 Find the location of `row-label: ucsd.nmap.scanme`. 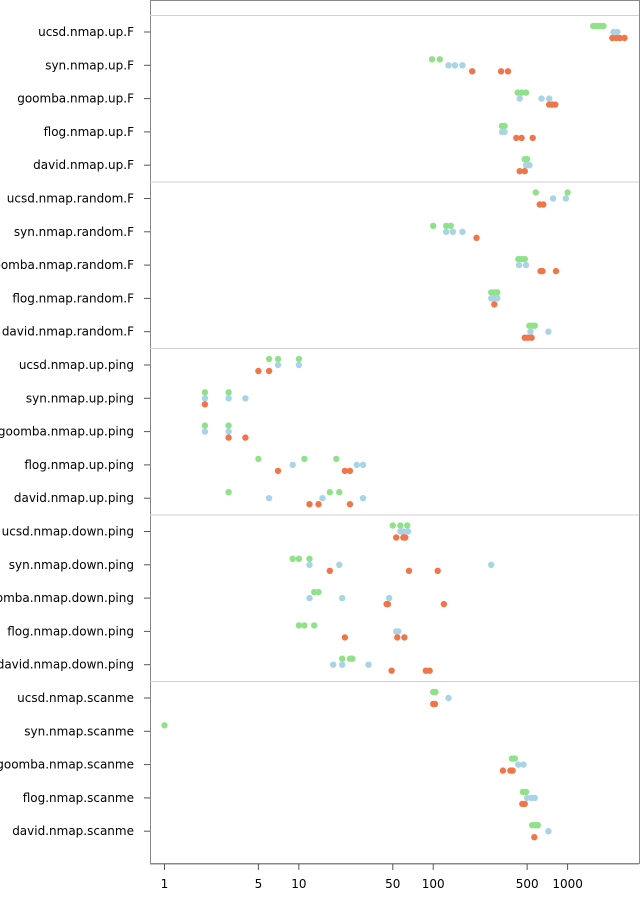

row-label: ucsd.nmap.scanme is located at coordinates (75, 698).